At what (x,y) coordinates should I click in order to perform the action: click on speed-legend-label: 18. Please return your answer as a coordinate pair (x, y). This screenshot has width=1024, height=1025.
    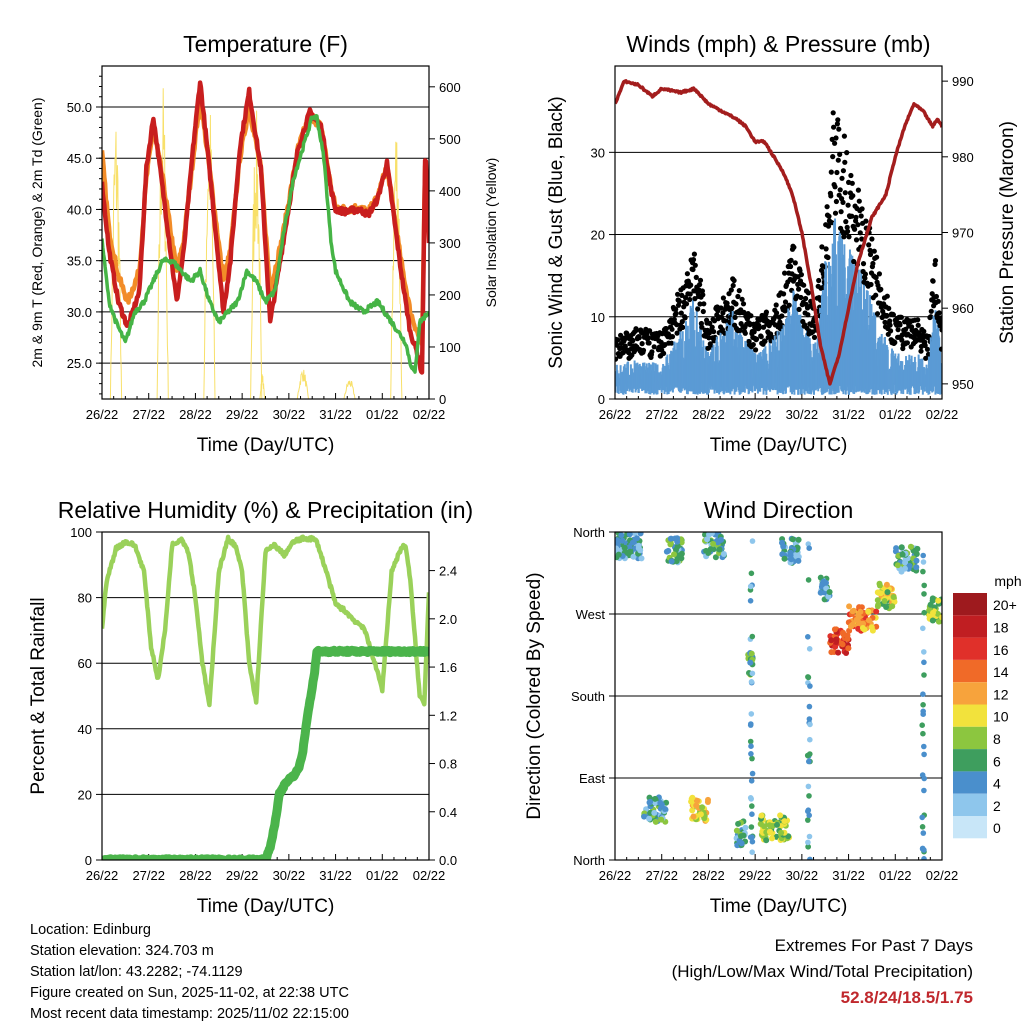
    Looking at the image, I should click on (1001, 627).